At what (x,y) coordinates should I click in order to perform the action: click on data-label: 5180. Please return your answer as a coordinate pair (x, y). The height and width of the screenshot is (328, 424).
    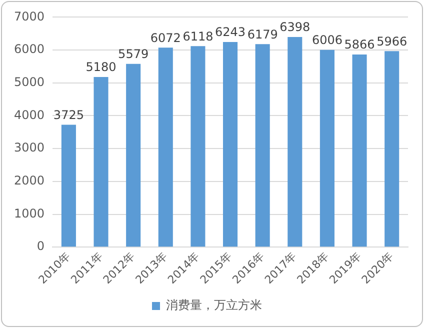
    Looking at the image, I should click on (101, 67).